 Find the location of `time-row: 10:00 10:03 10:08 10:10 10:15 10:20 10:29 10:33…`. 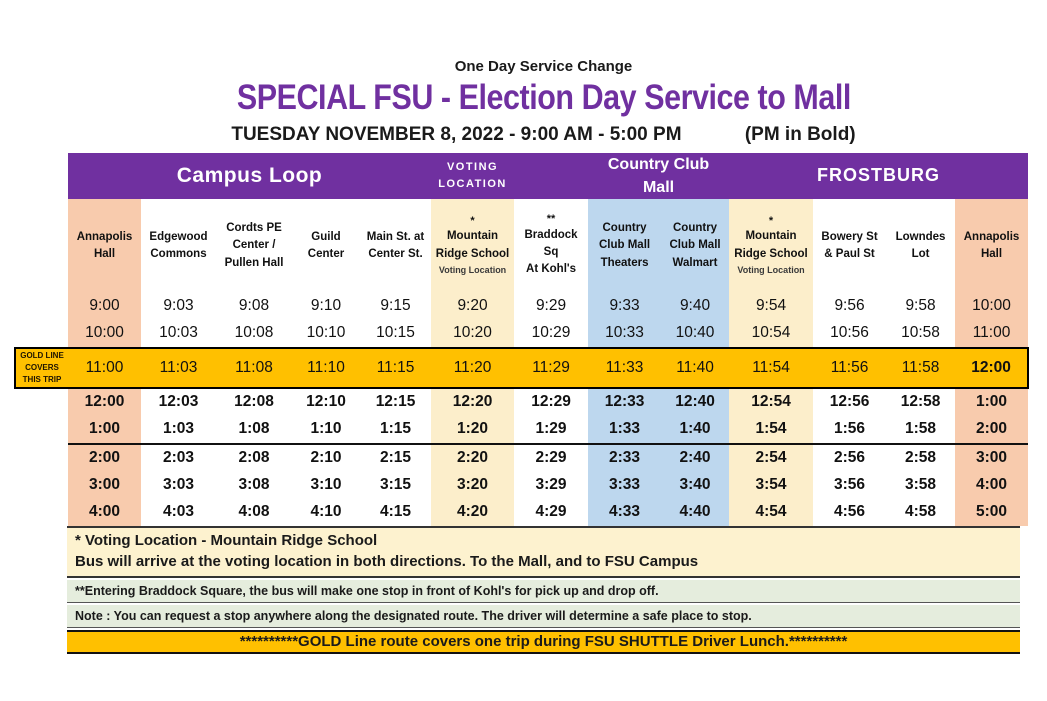

time-row: 10:00 10:03 10:08 10:10 10:15 10:20 10:29 10:33… is located at coordinates (522, 333).